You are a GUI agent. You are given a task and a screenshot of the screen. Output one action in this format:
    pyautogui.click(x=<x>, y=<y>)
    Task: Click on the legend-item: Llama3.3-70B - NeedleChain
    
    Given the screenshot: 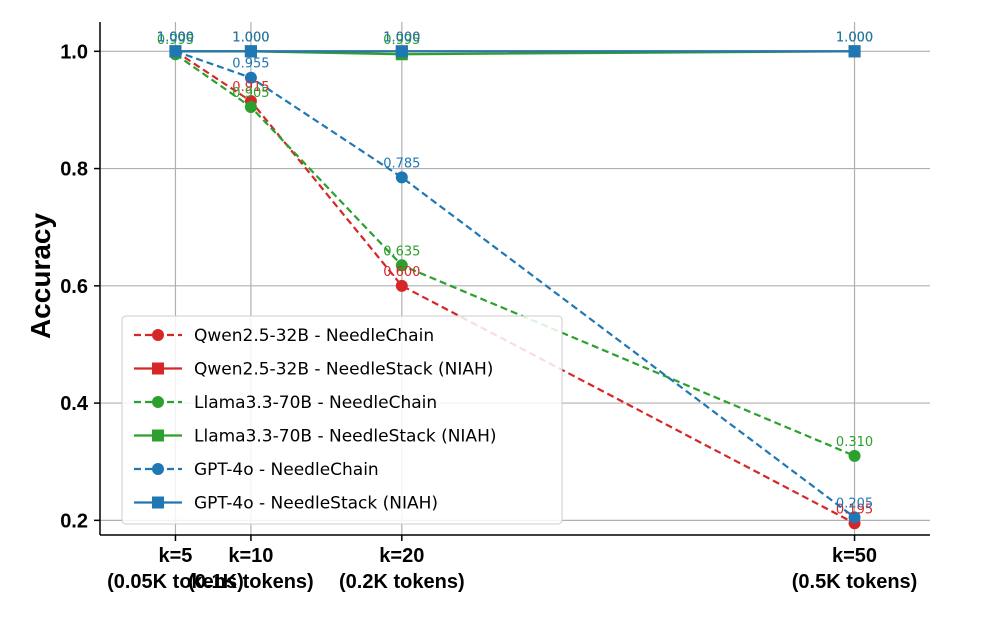 What is the action you would take?
    pyautogui.click(x=285, y=403)
    